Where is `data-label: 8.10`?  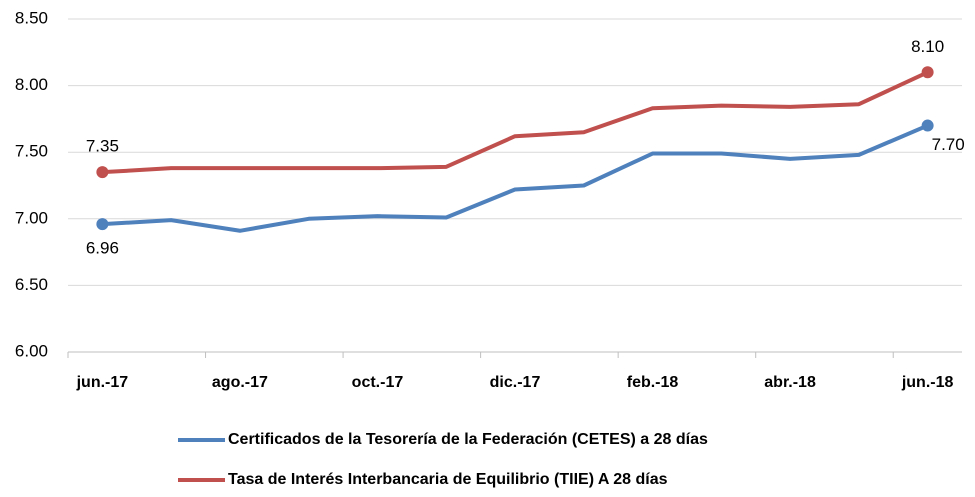 data-label: 8.10 is located at coordinates (927, 46).